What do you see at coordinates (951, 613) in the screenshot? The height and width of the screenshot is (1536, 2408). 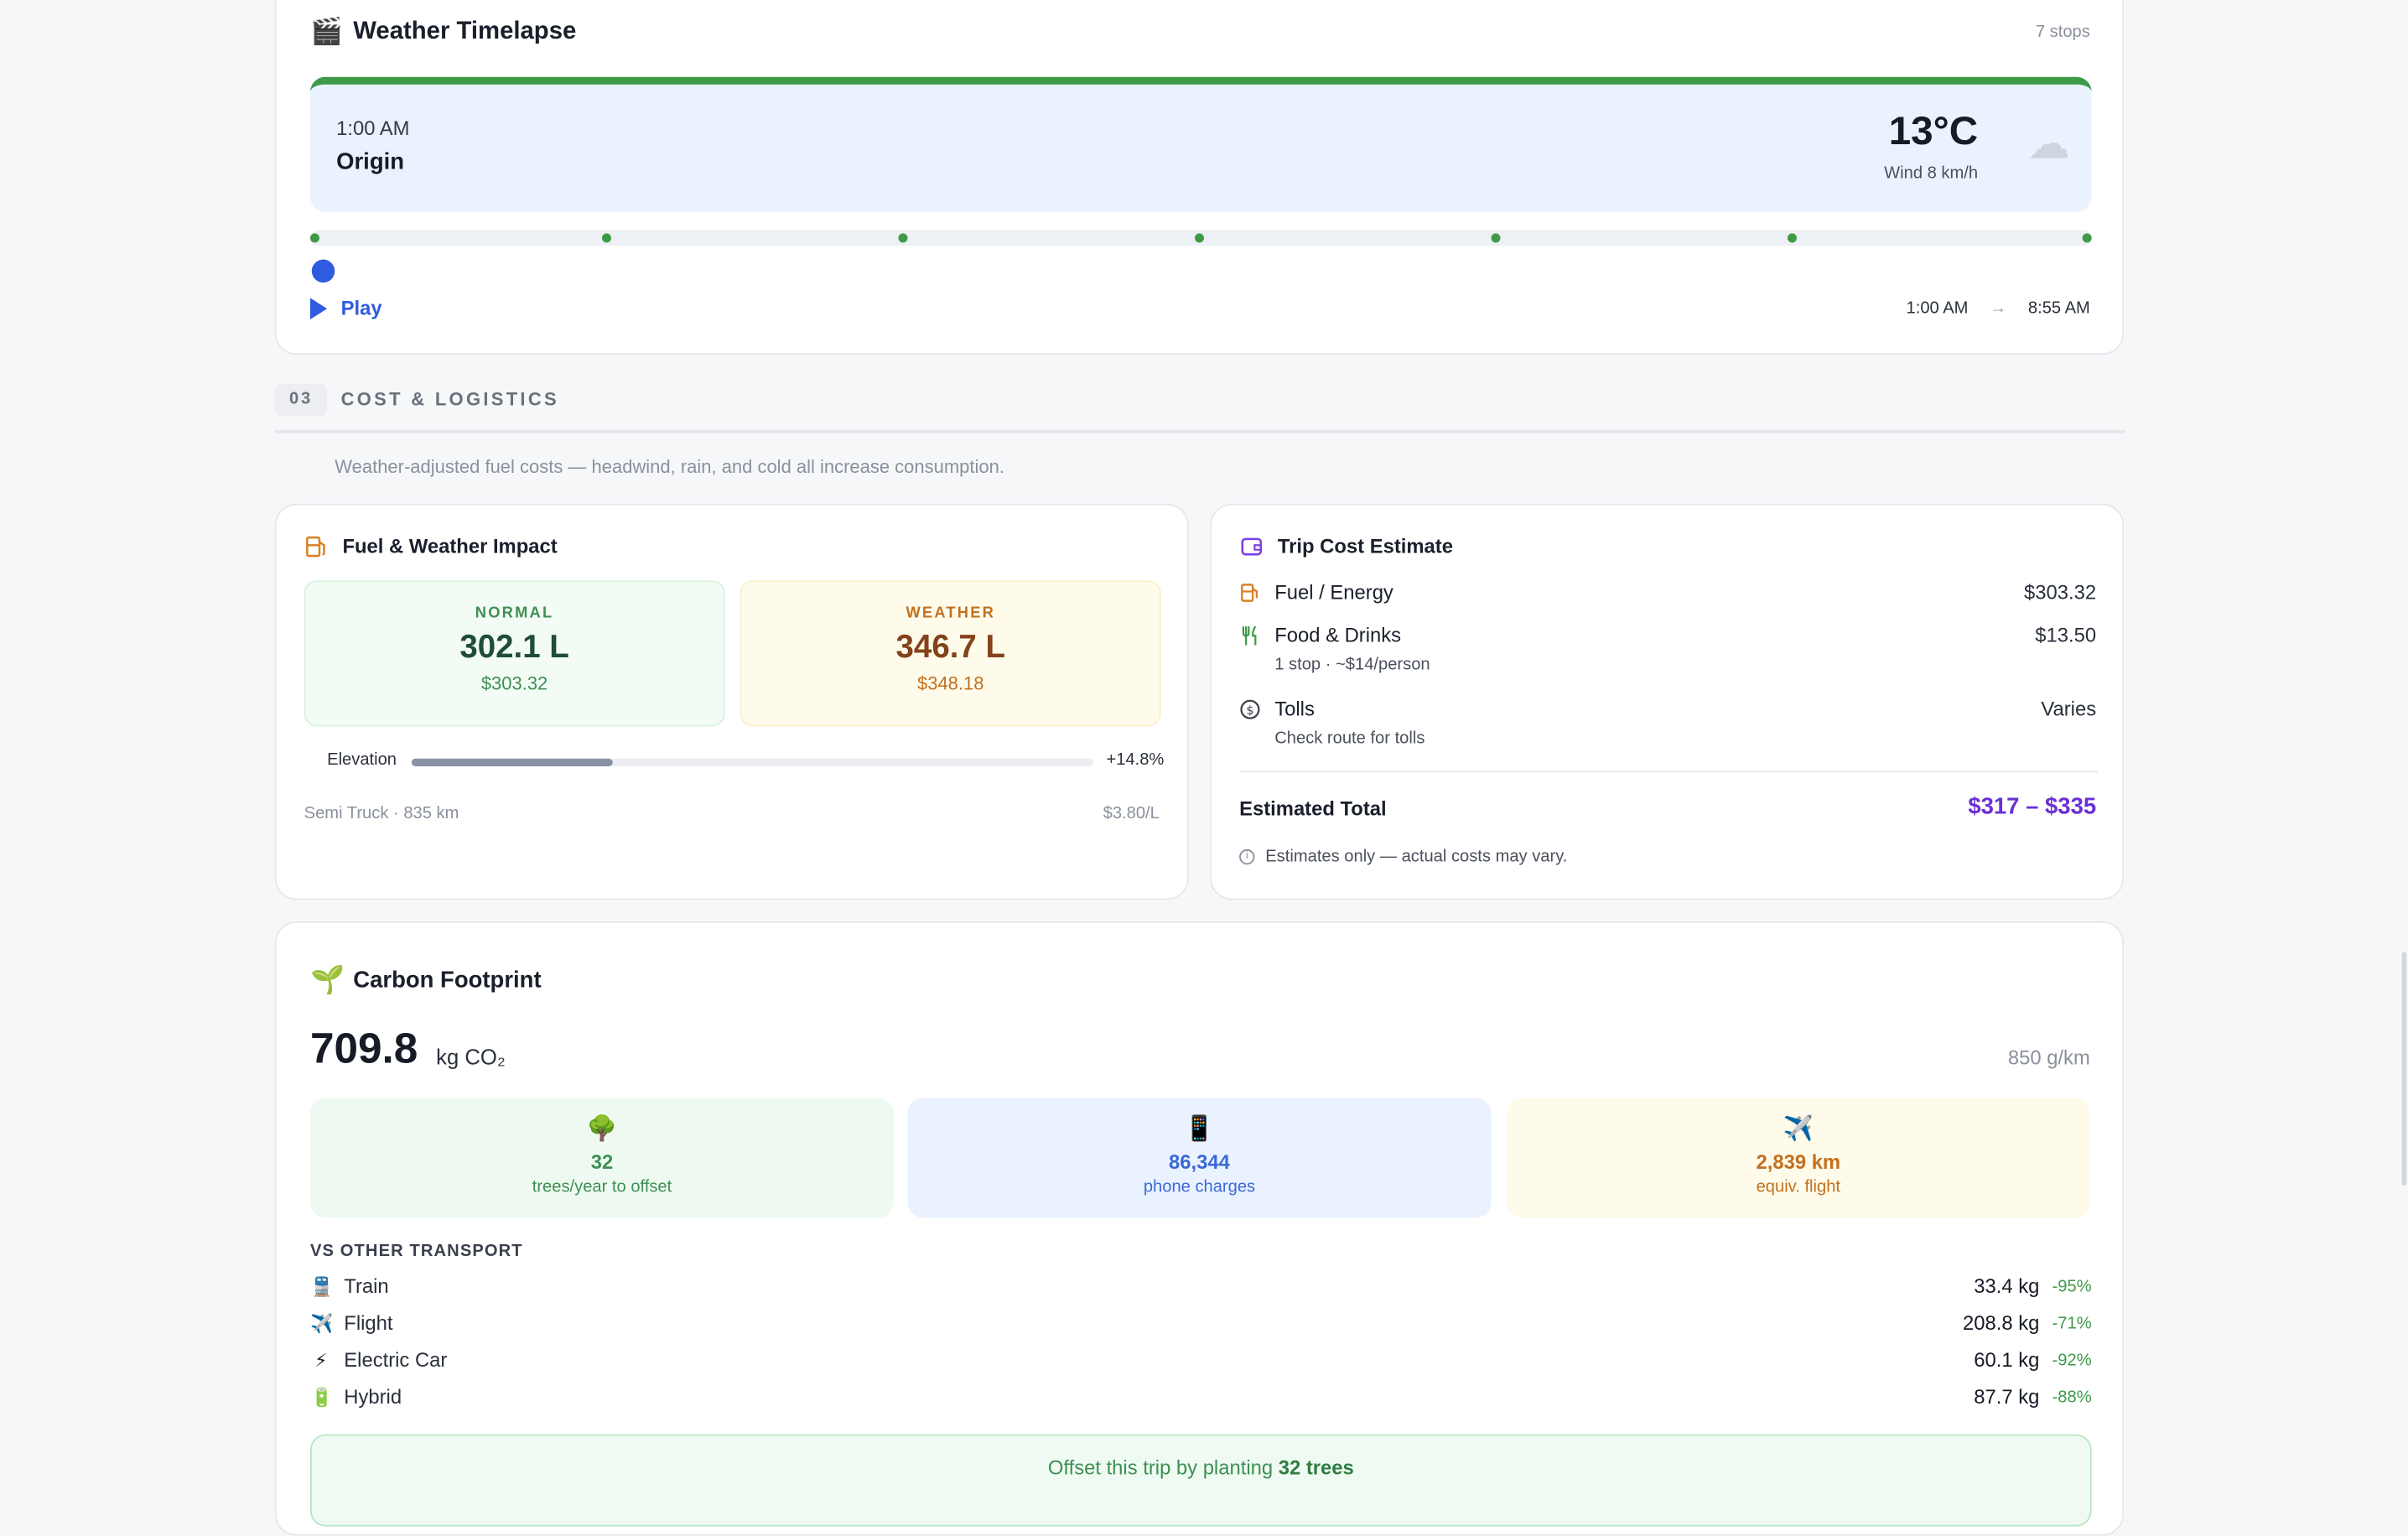 I see `weather-label: WEATHER` at bounding box center [951, 613].